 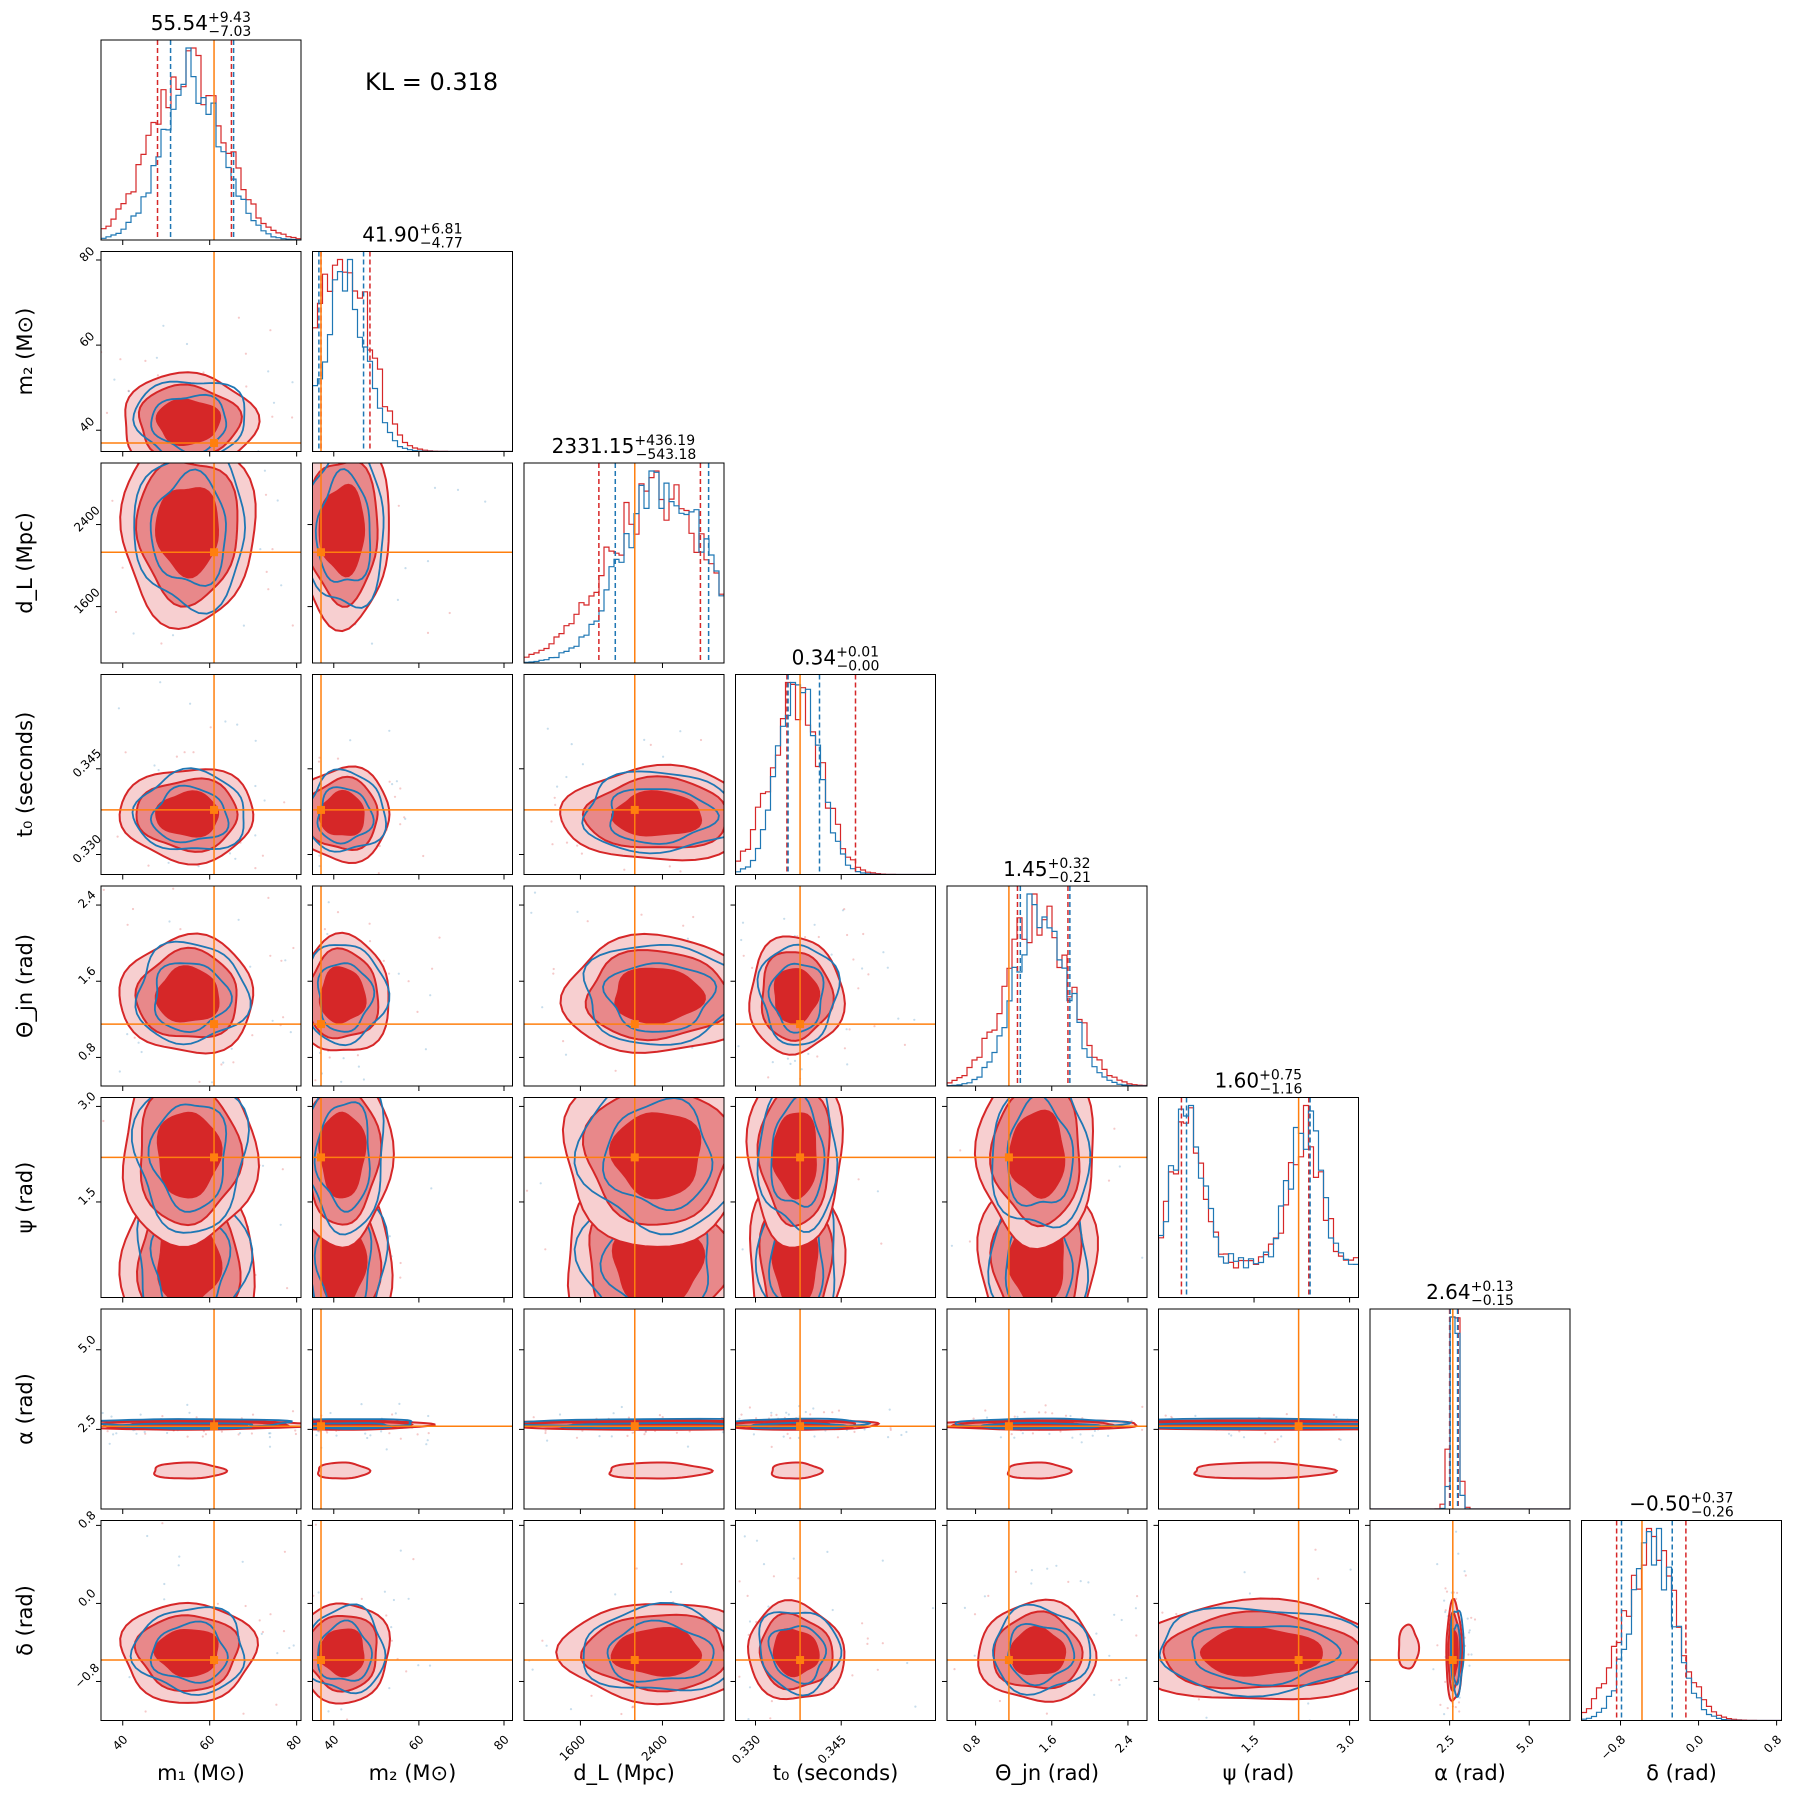 What do you see at coordinates (1045, 1638) in the screenshot?
I see `panel-theta-delta: 0.8 1.6 2.4` at bounding box center [1045, 1638].